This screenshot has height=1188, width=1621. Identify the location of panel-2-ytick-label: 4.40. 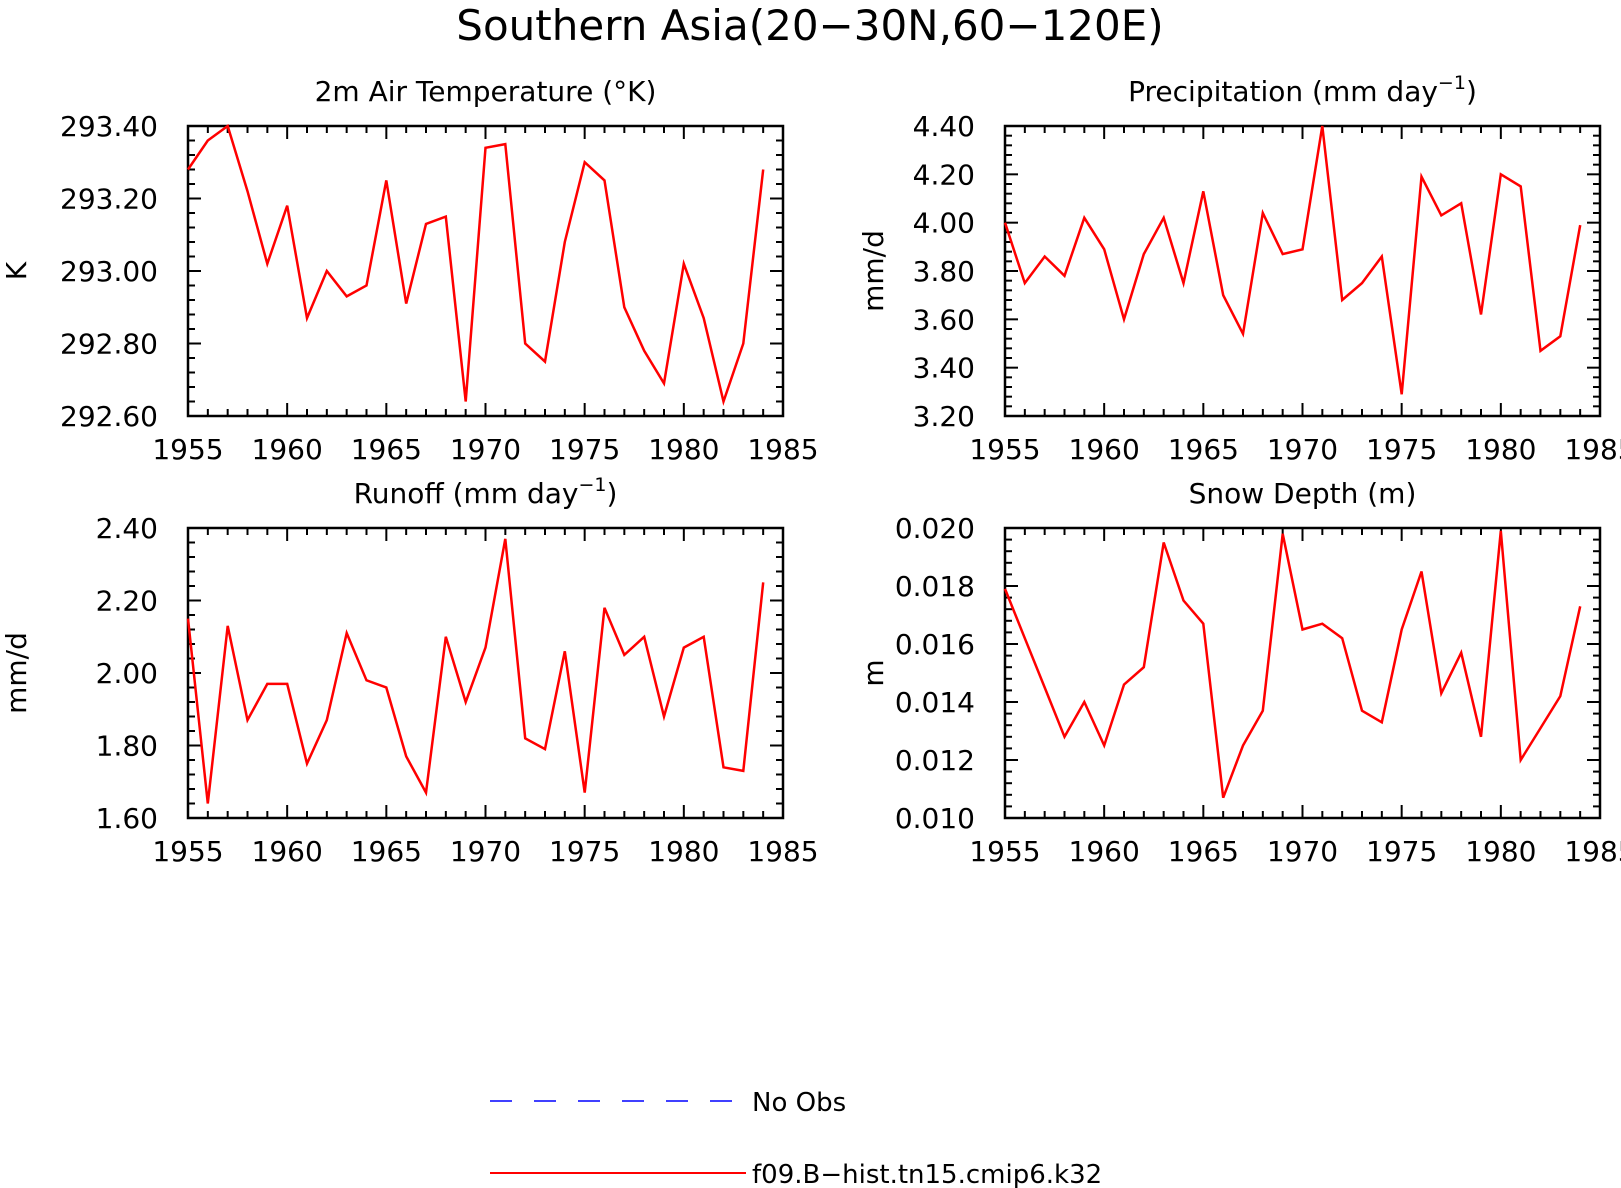
(944, 126).